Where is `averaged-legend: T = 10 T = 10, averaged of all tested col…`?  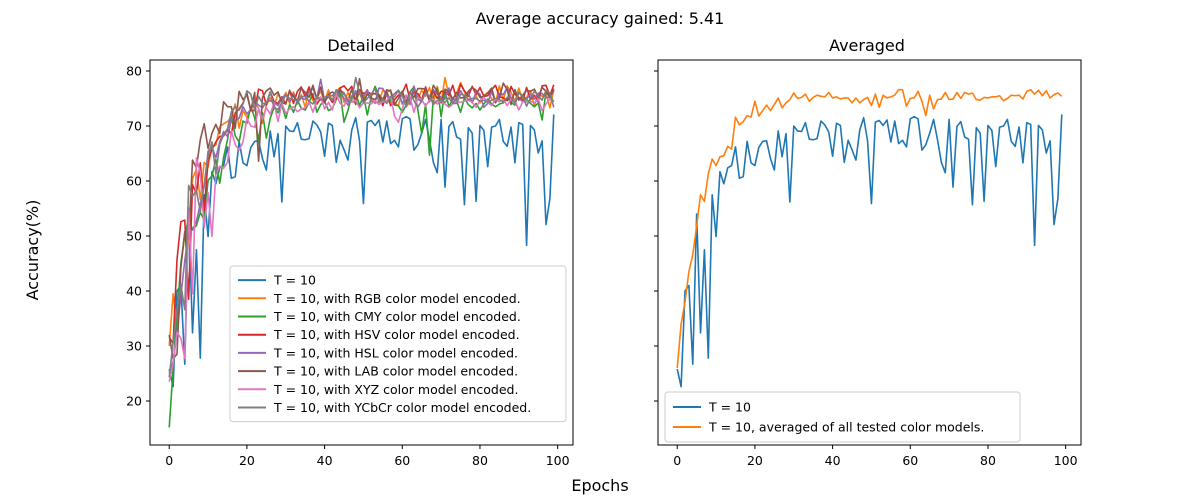
averaged-legend: T = 10 T = 10, averaged of all tested col… is located at coordinates (842, 417).